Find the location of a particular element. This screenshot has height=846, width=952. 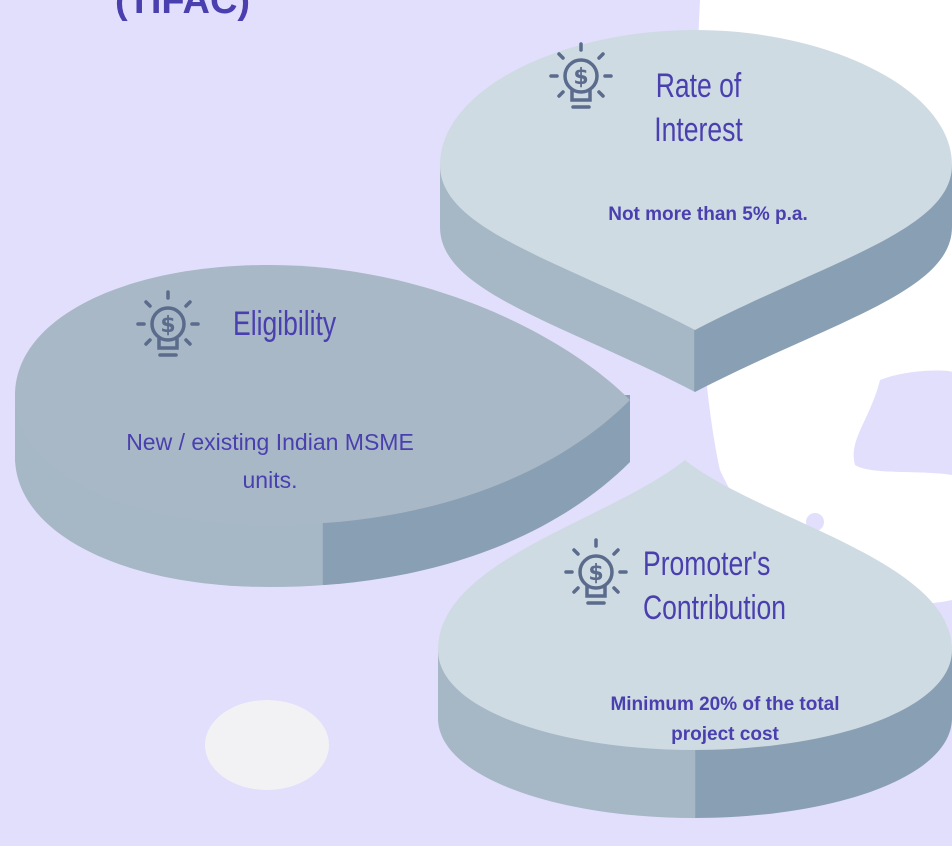

card-text: New / existing Indian MSME units. is located at coordinates (270, 461).